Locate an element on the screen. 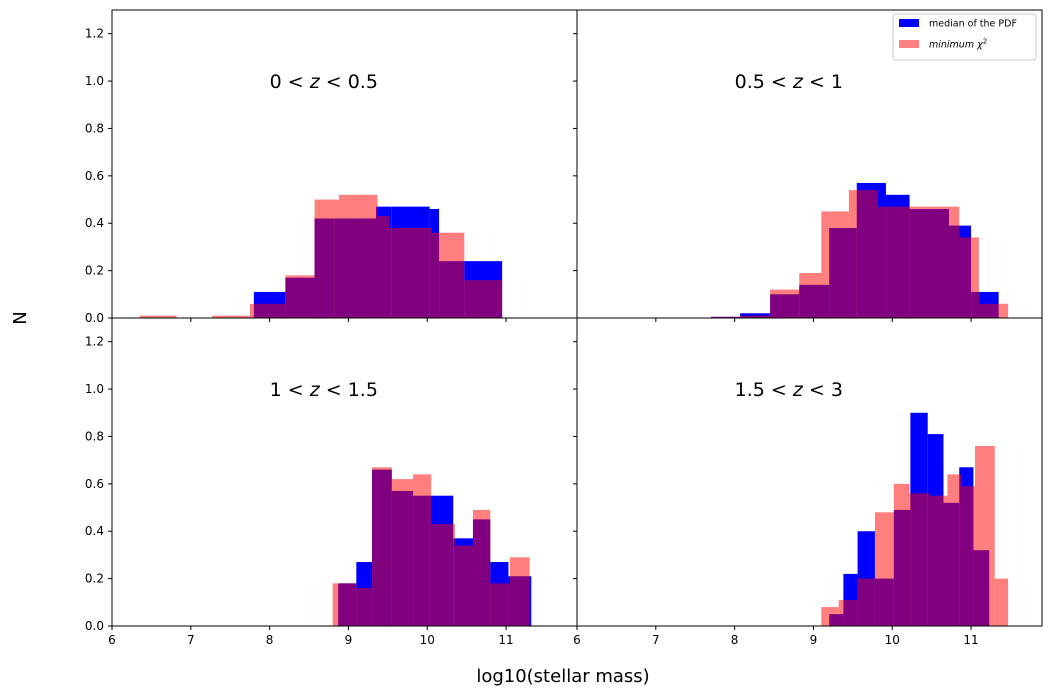  panel-title-upper: < 1 is located at coordinates (823, 82).